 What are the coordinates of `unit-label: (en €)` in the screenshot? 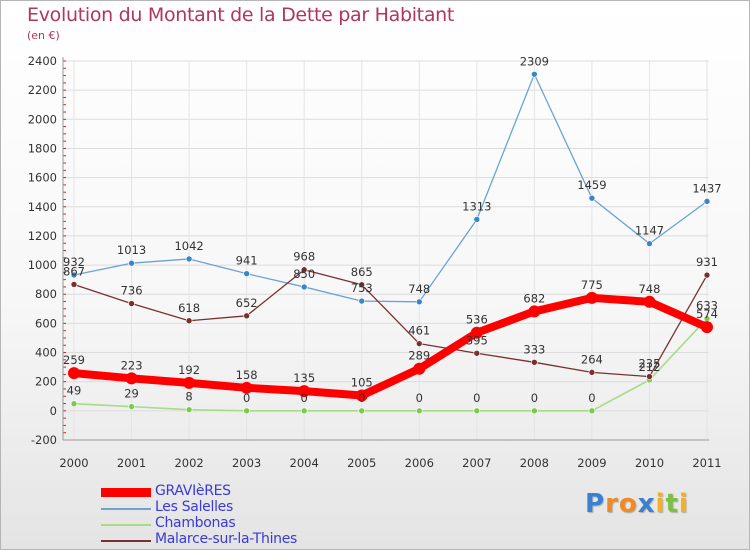 It's located at (43, 35).